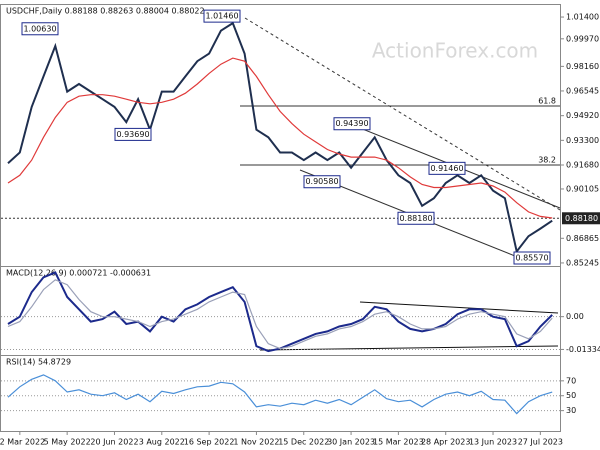  I want to click on x-tick-label: 16 Sep 2022, so click(209, 442).